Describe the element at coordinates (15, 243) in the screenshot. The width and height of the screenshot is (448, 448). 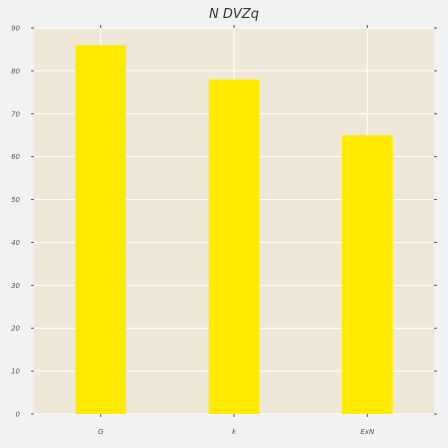
I see `y-tick-label: 40` at that location.